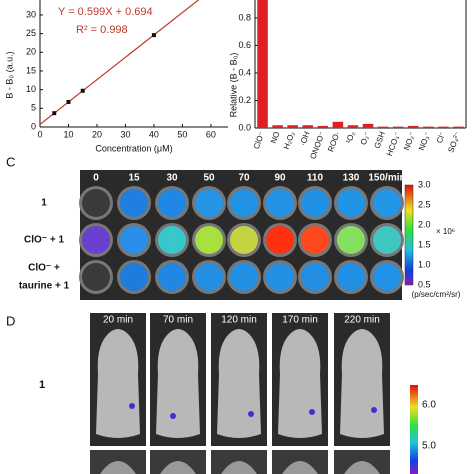 The image size is (474, 474). Describe the element at coordinates (441, 137) in the screenshot. I see `x-tick-label: Cl⁻` at that location.